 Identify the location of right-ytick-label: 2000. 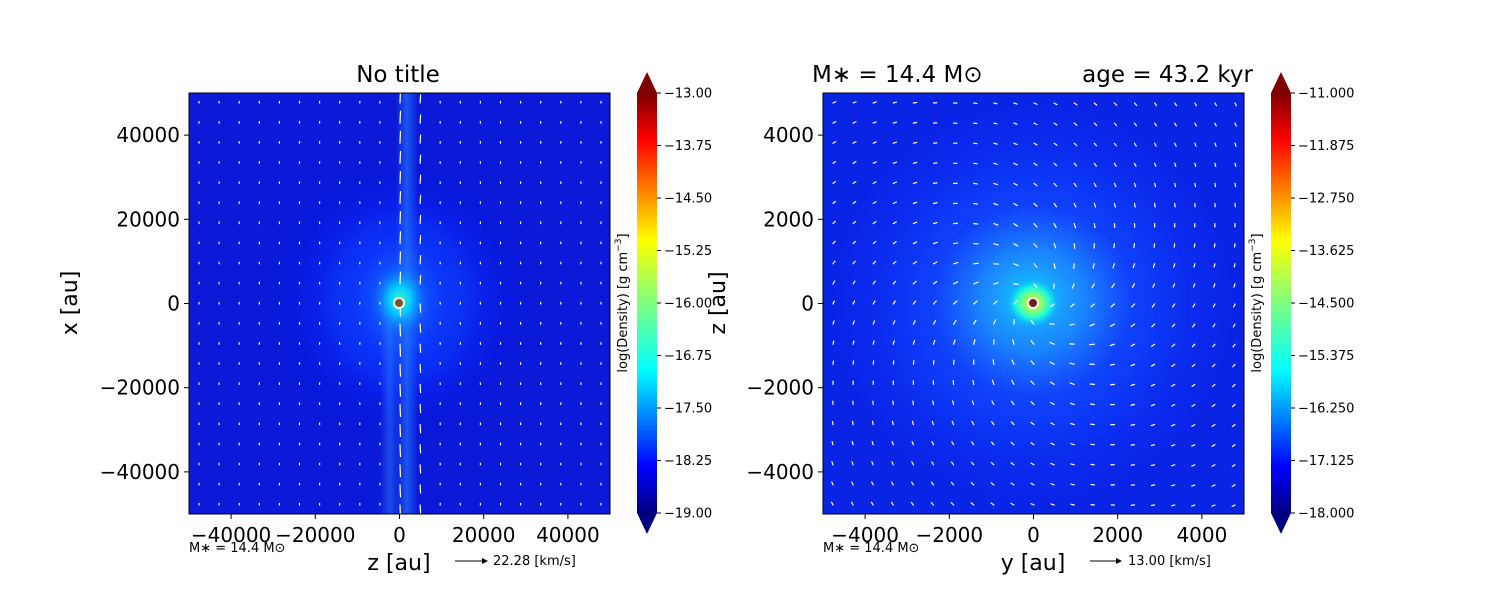
(788, 219).